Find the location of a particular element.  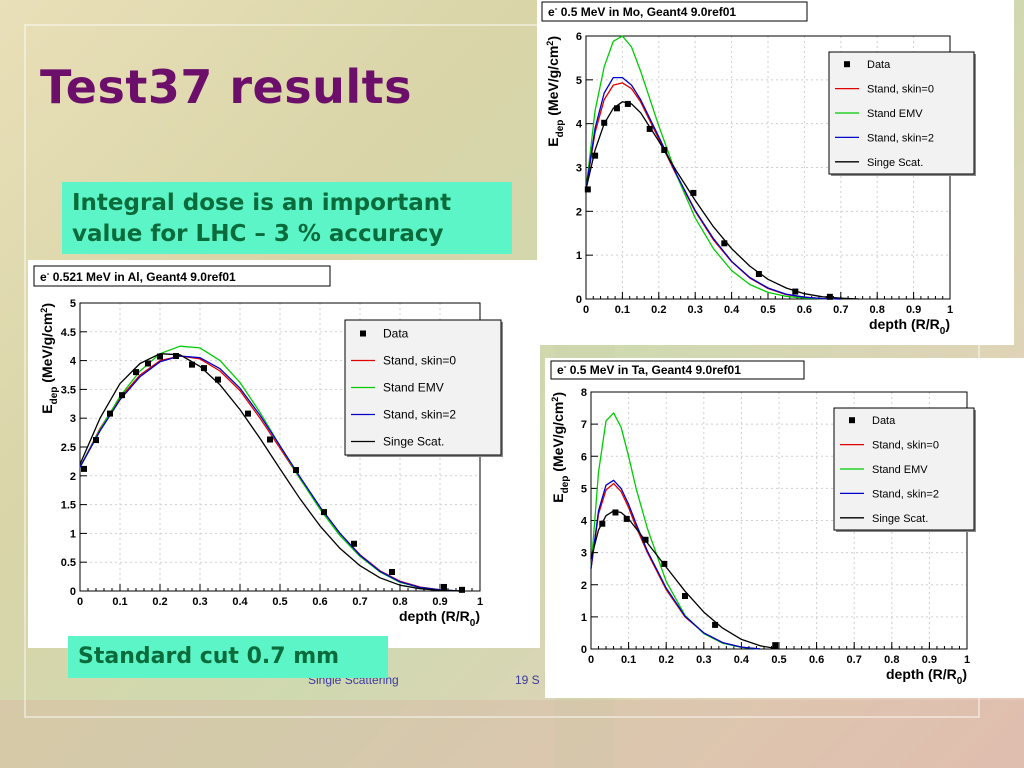

x-tick-label: 0.2 is located at coordinates (159, 602).